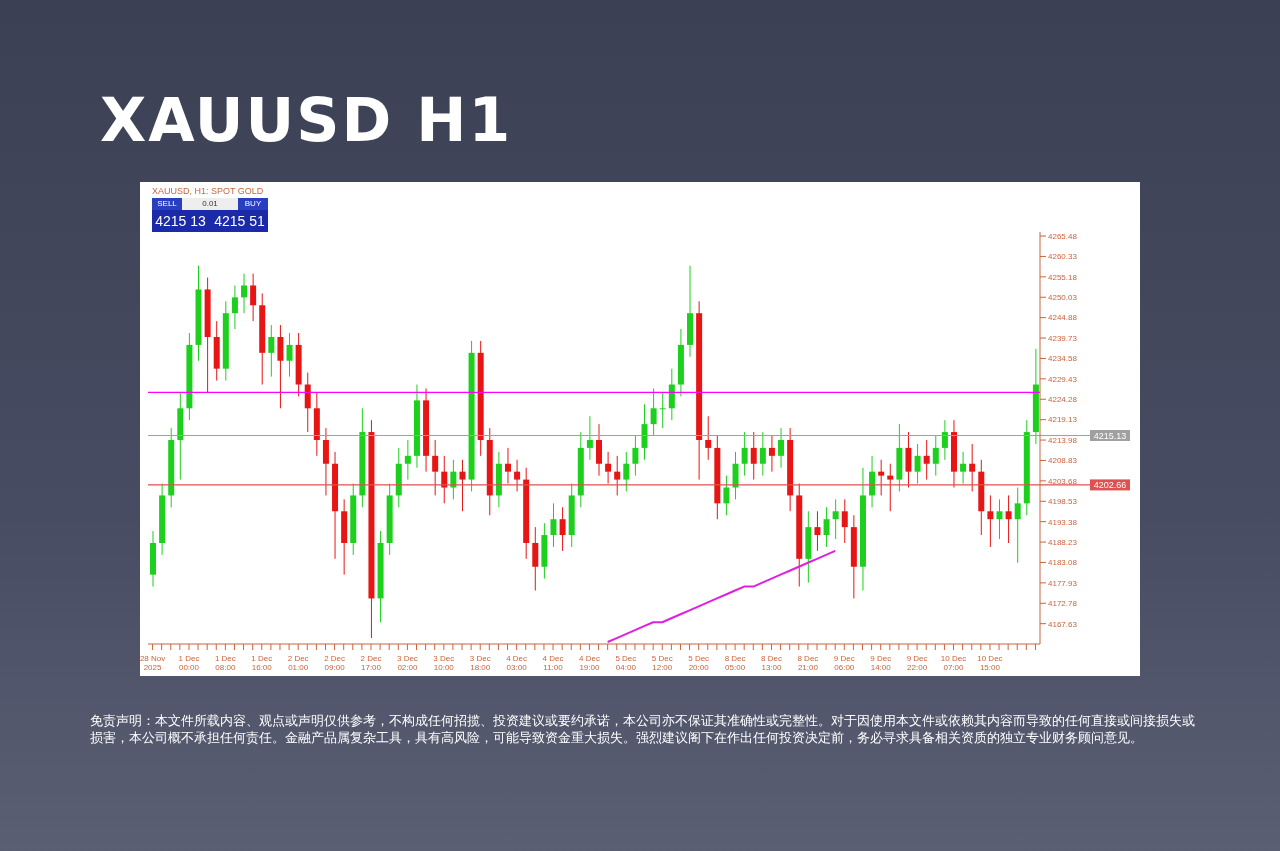 The width and height of the screenshot is (1280, 851). What do you see at coordinates (1063, 440) in the screenshot?
I see `y-tick-label: 4213.98` at bounding box center [1063, 440].